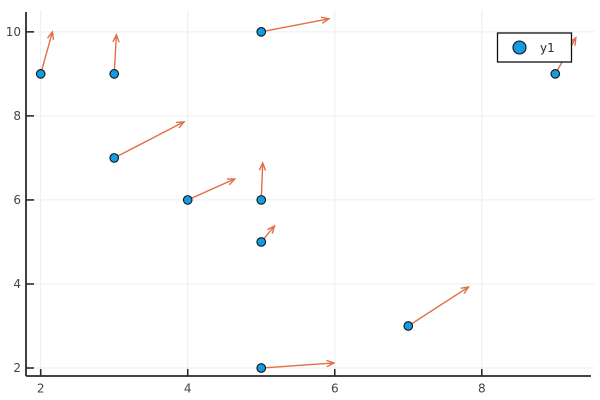  Describe the element at coordinates (482, 389) in the screenshot. I see `x-tick-label: 8` at that location.